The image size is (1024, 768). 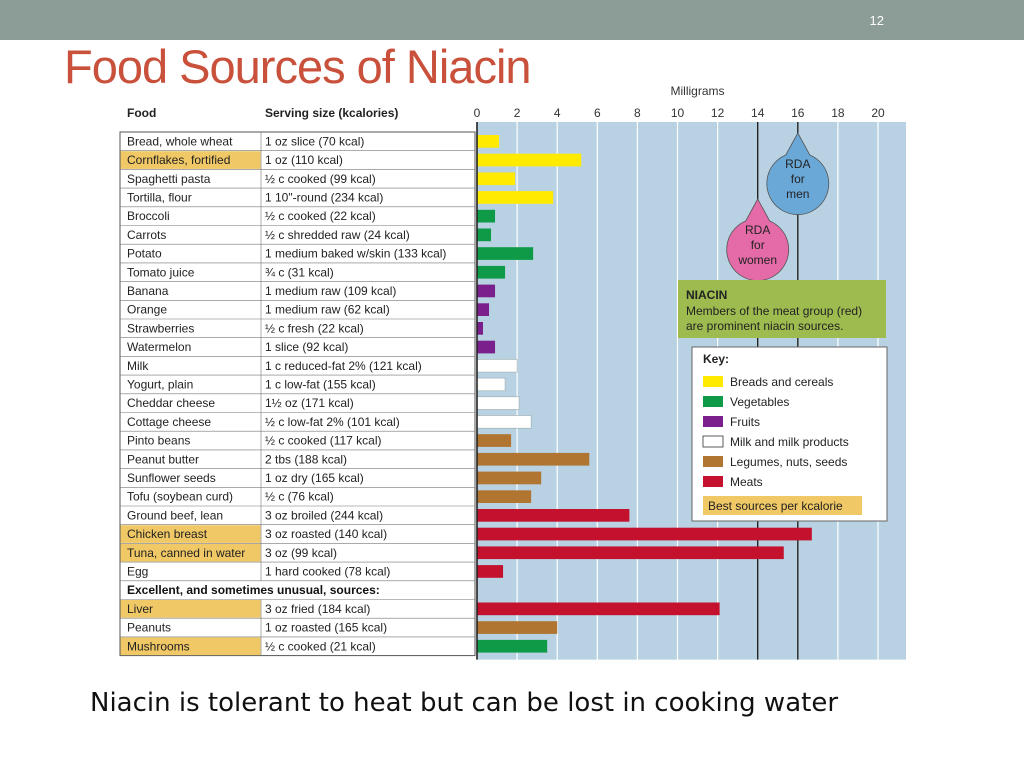 What do you see at coordinates (355, 254) in the screenshot?
I see `serving-size: 1 medium baked w/skin (133 kcal)` at bounding box center [355, 254].